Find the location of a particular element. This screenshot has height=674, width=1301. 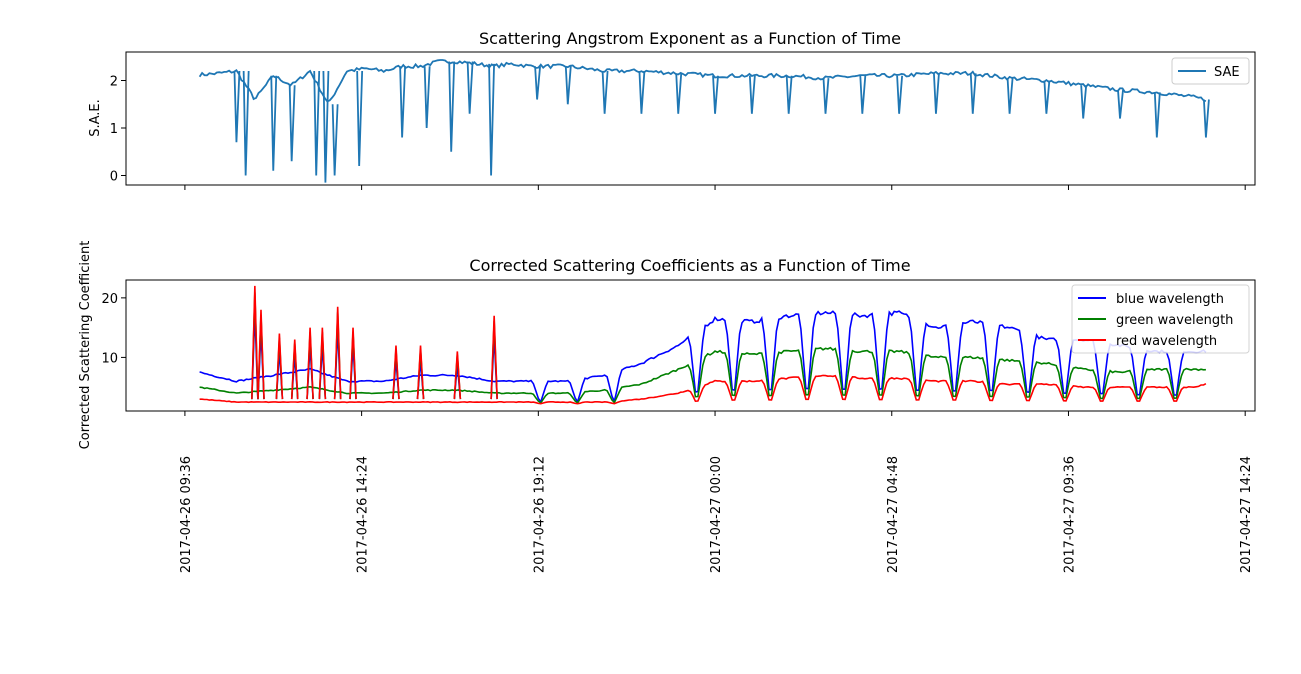

scattering-plot-area is located at coordinates (703, 345).